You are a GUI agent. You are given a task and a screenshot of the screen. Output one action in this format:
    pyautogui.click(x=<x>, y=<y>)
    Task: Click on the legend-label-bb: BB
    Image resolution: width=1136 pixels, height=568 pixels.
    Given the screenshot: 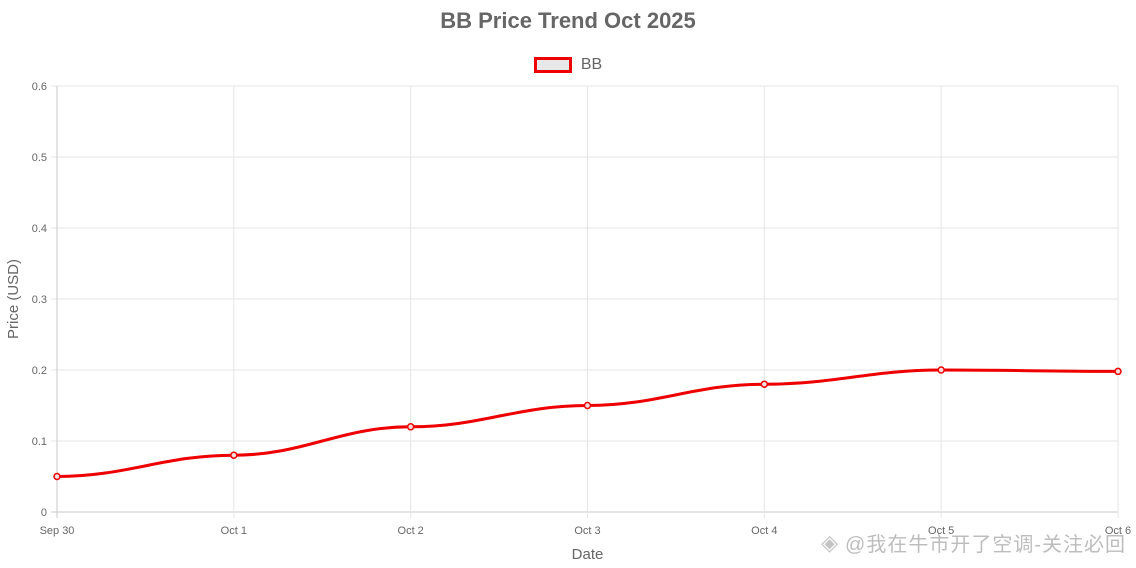 What is the action you would take?
    pyautogui.click(x=591, y=64)
    